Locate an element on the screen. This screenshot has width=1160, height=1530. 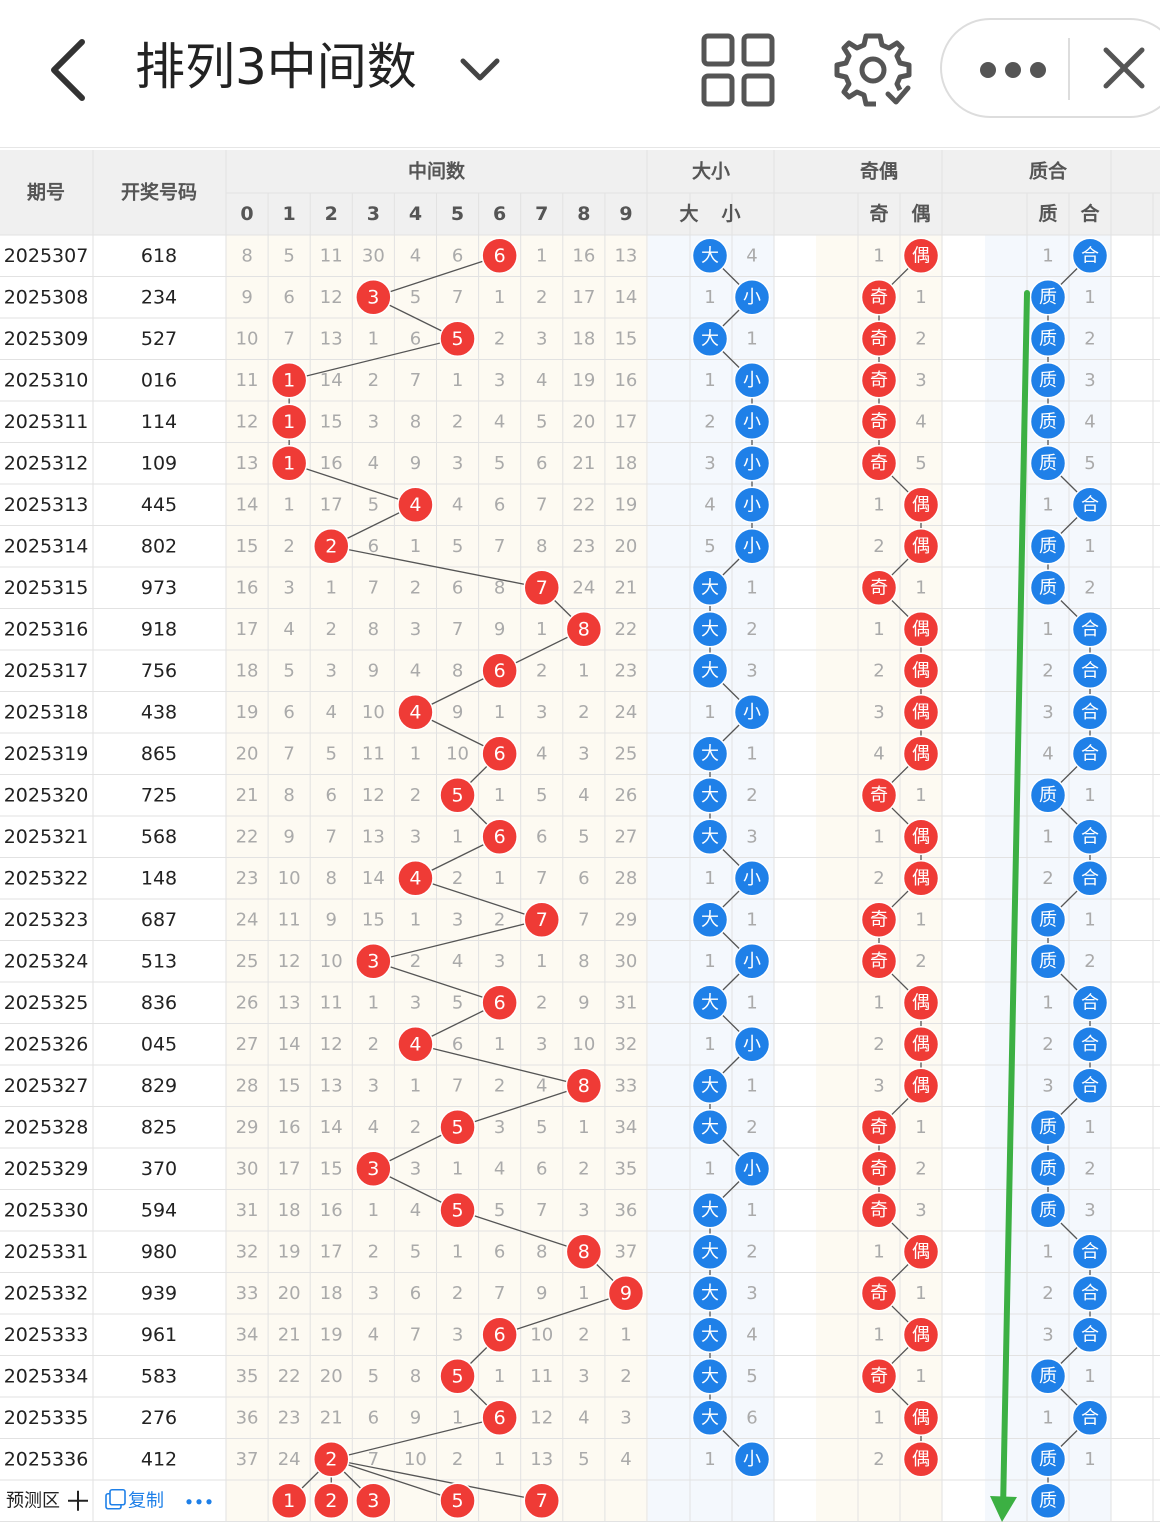
mini-program-capsule is located at coordinates (1050, 68).